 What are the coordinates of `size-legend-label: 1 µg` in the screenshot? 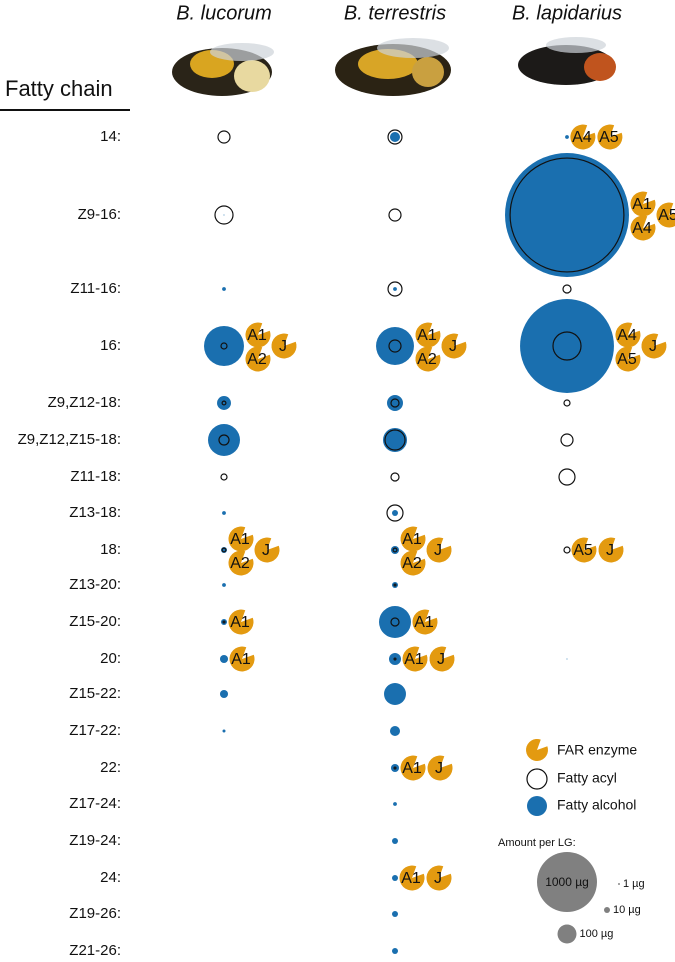 It's located at (634, 884).